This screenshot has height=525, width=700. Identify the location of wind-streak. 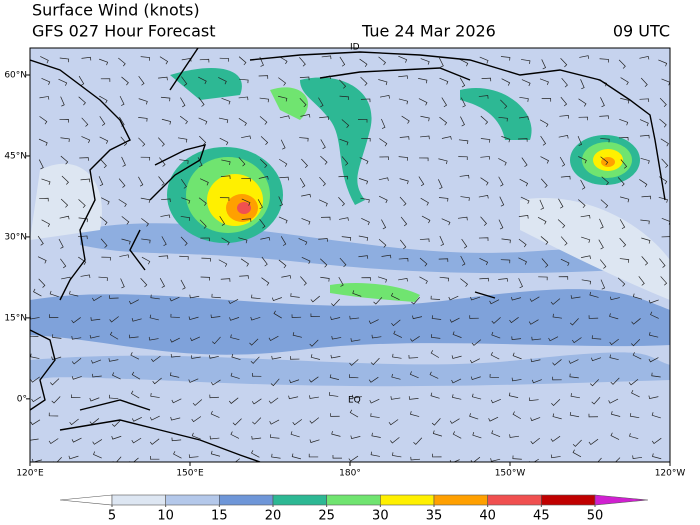
(289, 103).